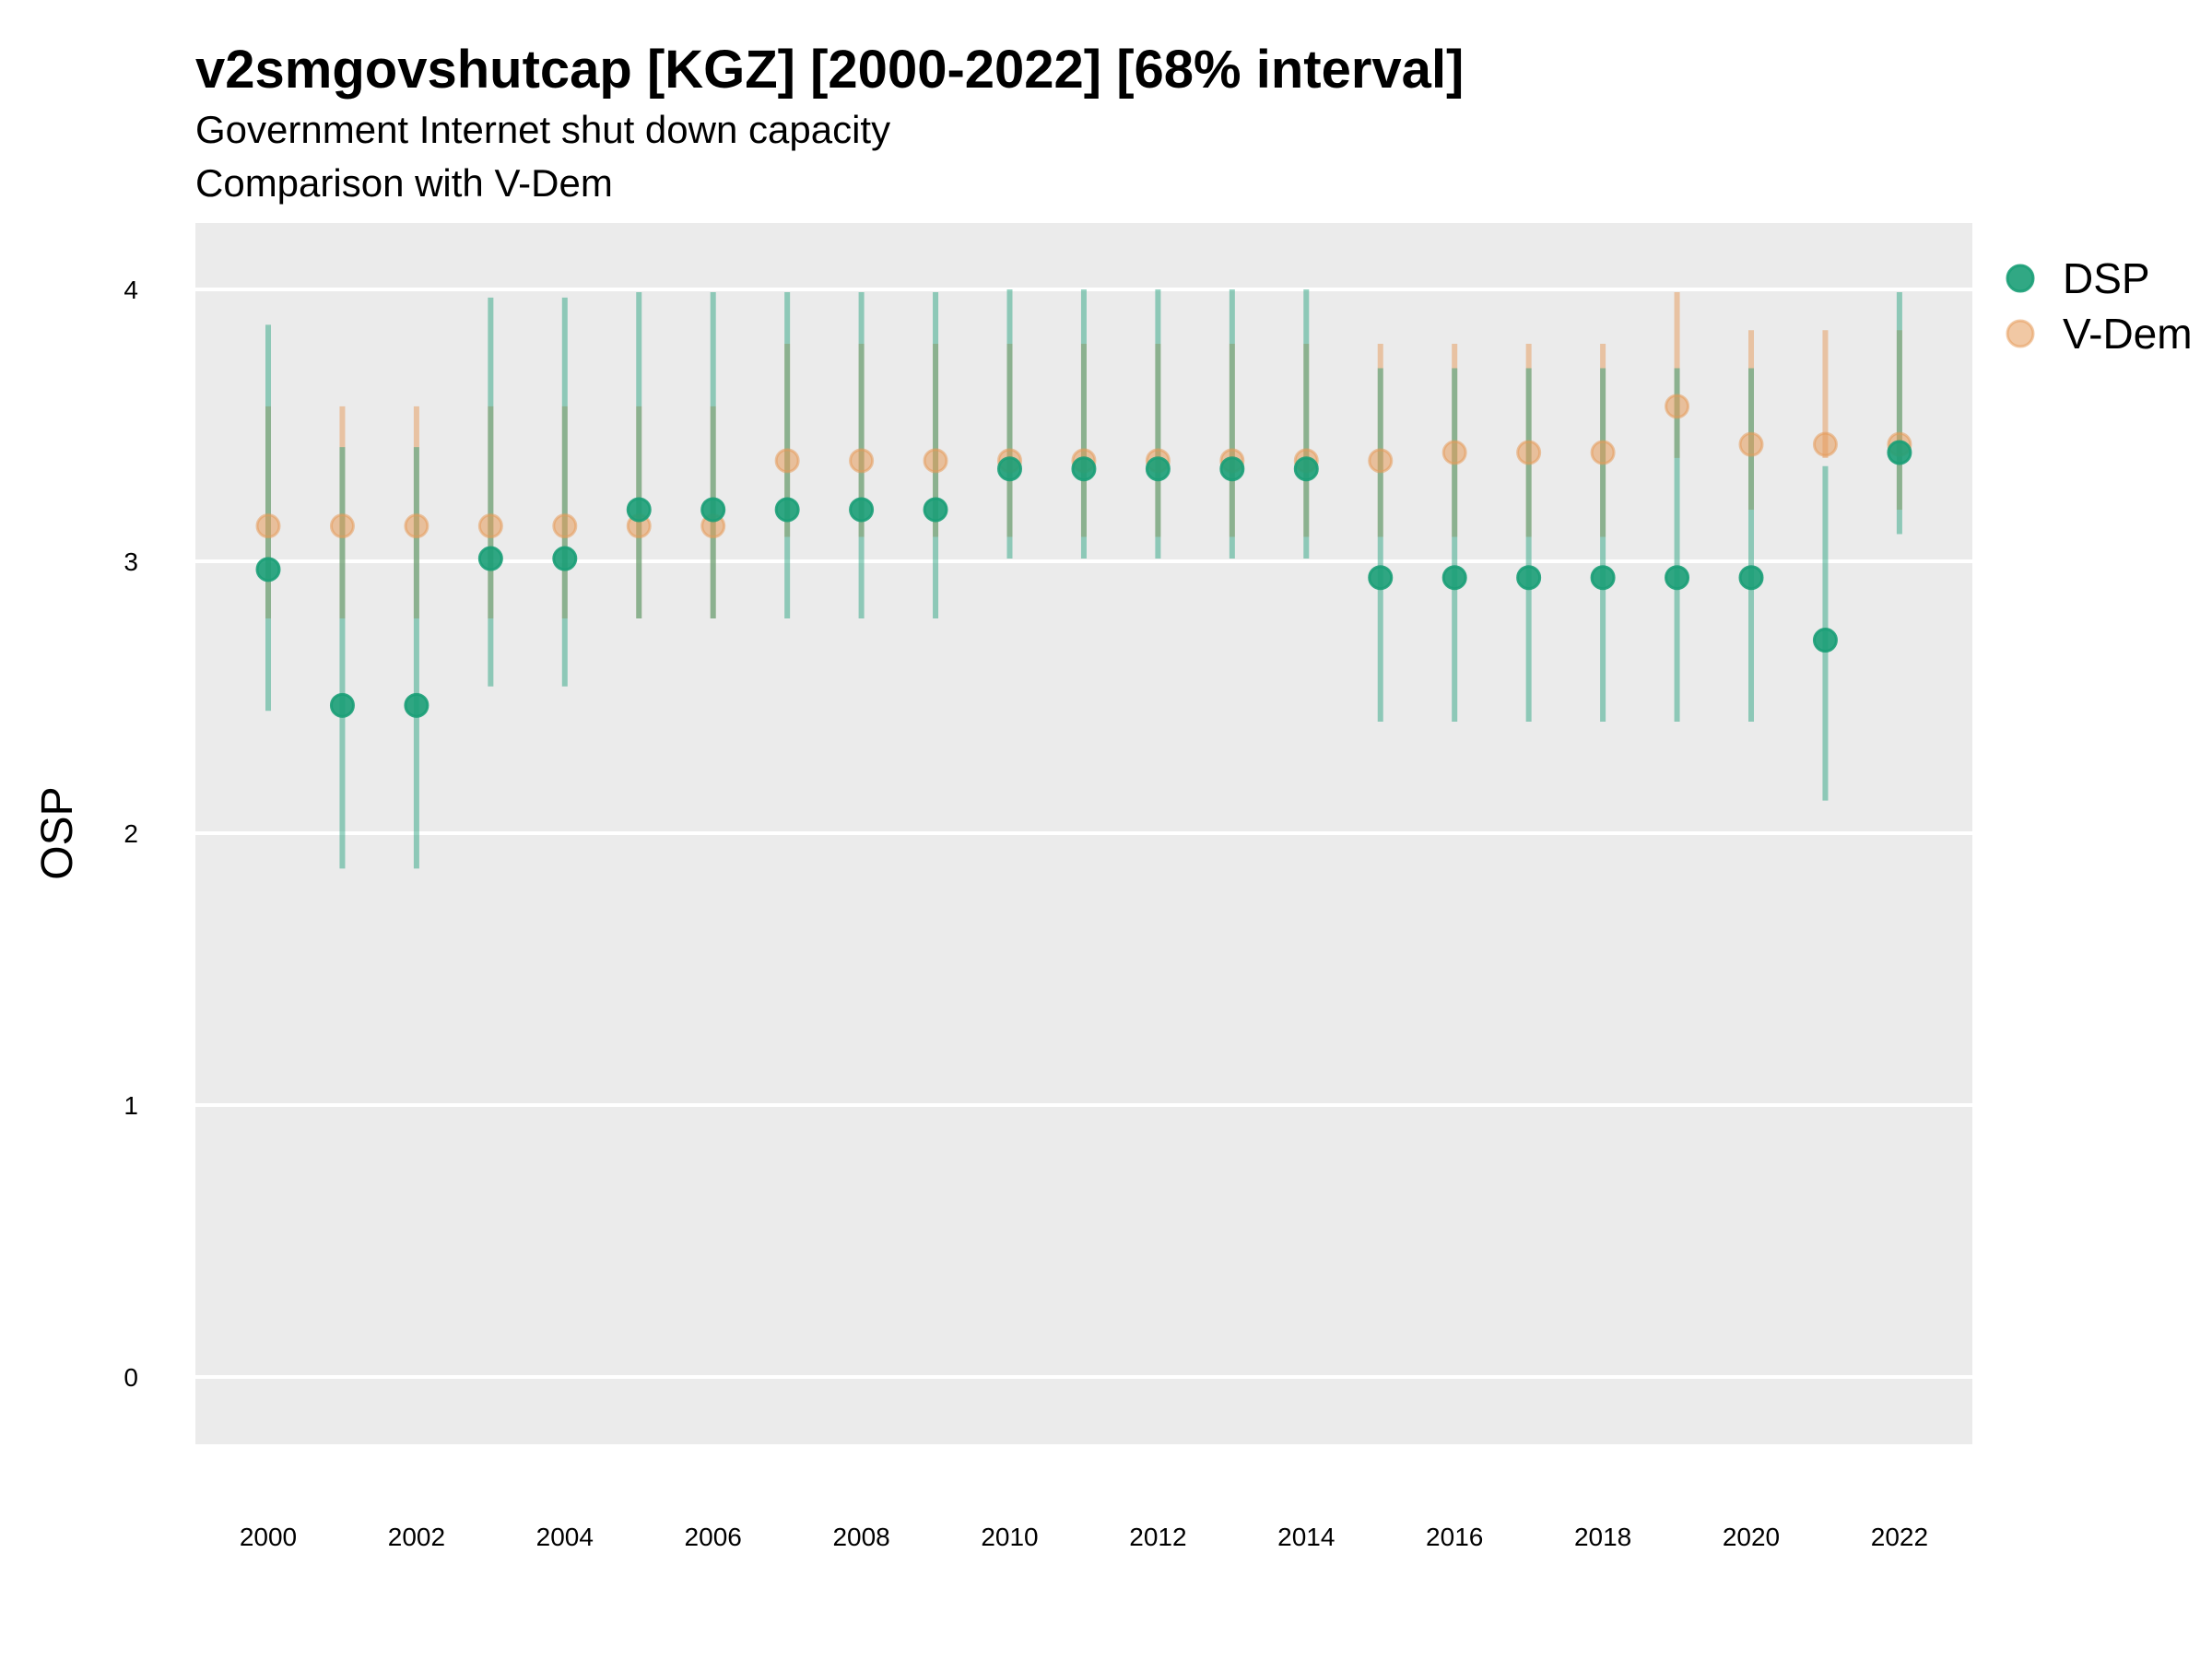  I want to click on dsp-point-2007, so click(787, 510).